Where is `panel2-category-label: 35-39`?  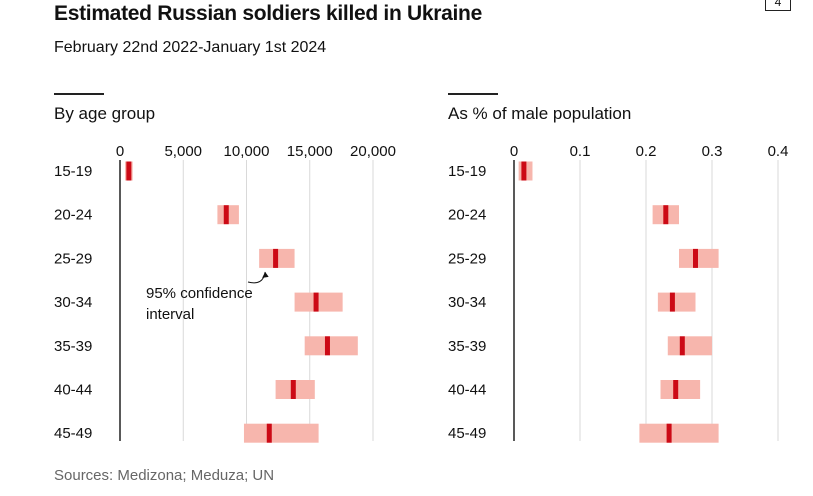 panel2-category-label: 35-39 is located at coordinates (467, 346).